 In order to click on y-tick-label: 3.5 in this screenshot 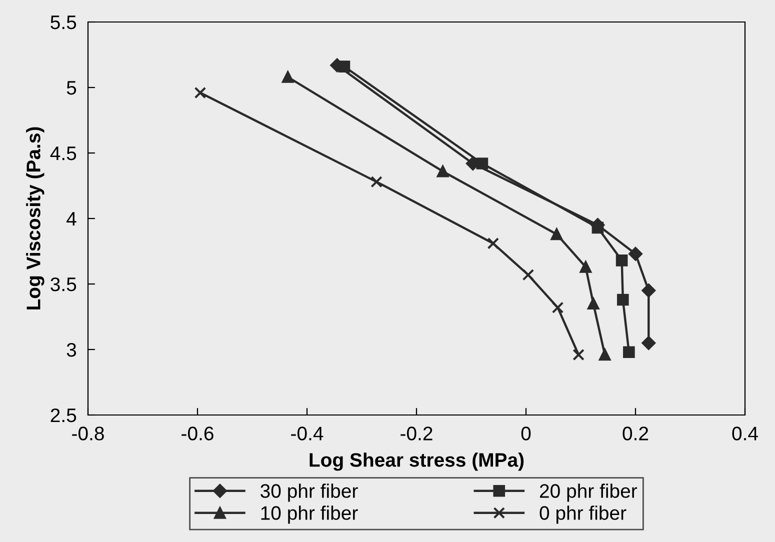, I will do `click(63, 284)`.